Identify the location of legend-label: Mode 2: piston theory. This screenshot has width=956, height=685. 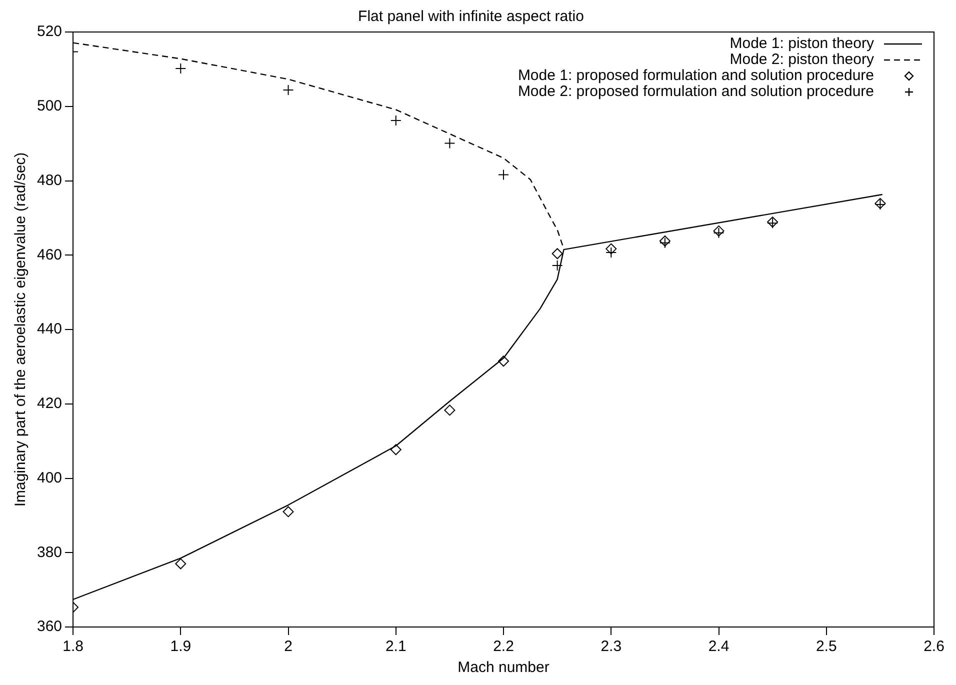
(802, 59).